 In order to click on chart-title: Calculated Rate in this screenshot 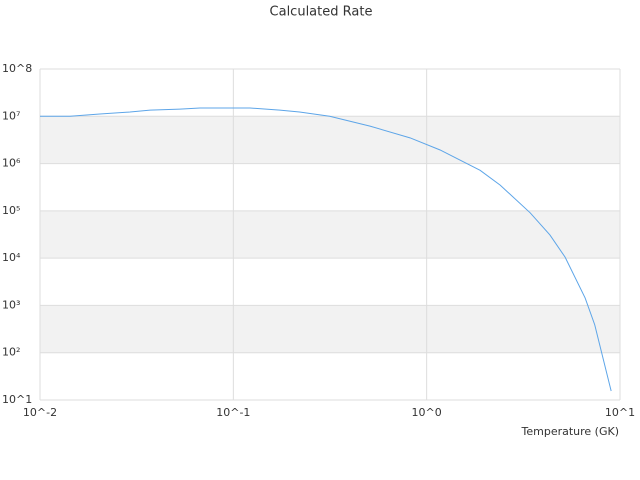, I will do `click(321, 12)`.